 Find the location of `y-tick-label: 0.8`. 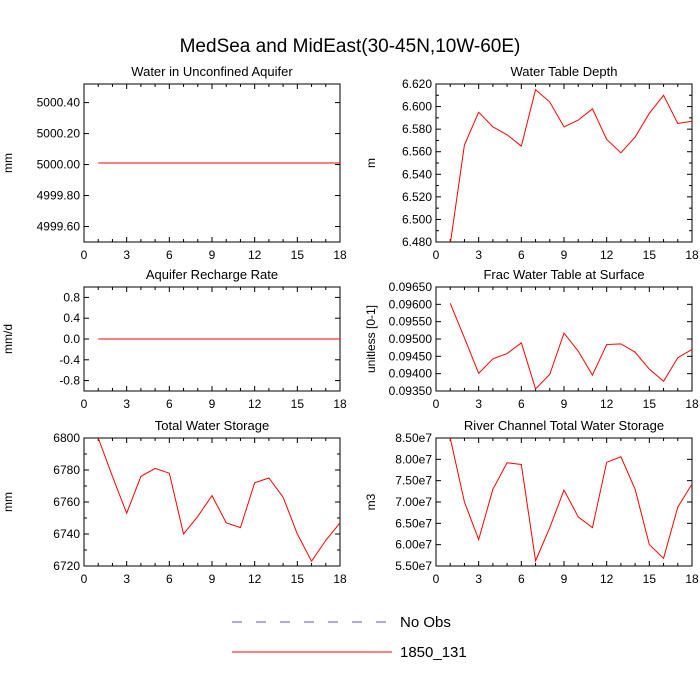

y-tick-label: 0.8 is located at coordinates (71, 297).